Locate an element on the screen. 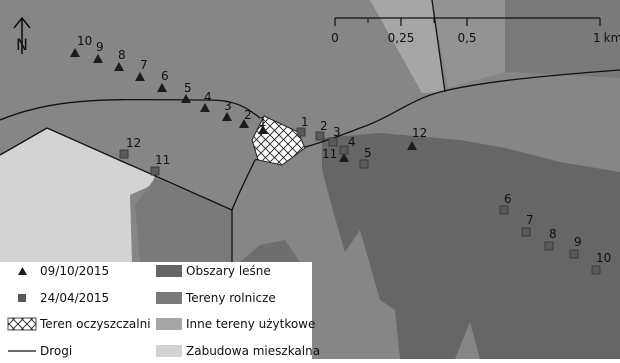 The height and width of the screenshot is (363, 620). svg-text: 09/10/2015 is located at coordinates (74, 271).